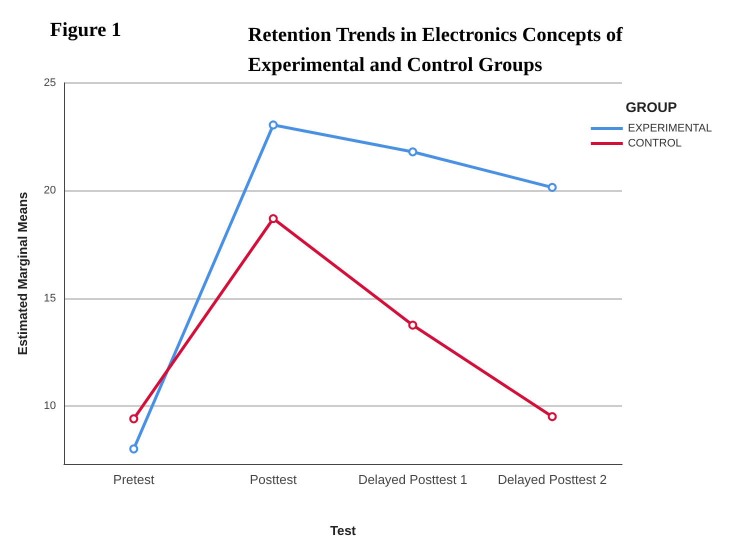 Image resolution: width=735 pixels, height=552 pixels. Describe the element at coordinates (50, 406) in the screenshot. I see `y-tick-label: 10` at that location.